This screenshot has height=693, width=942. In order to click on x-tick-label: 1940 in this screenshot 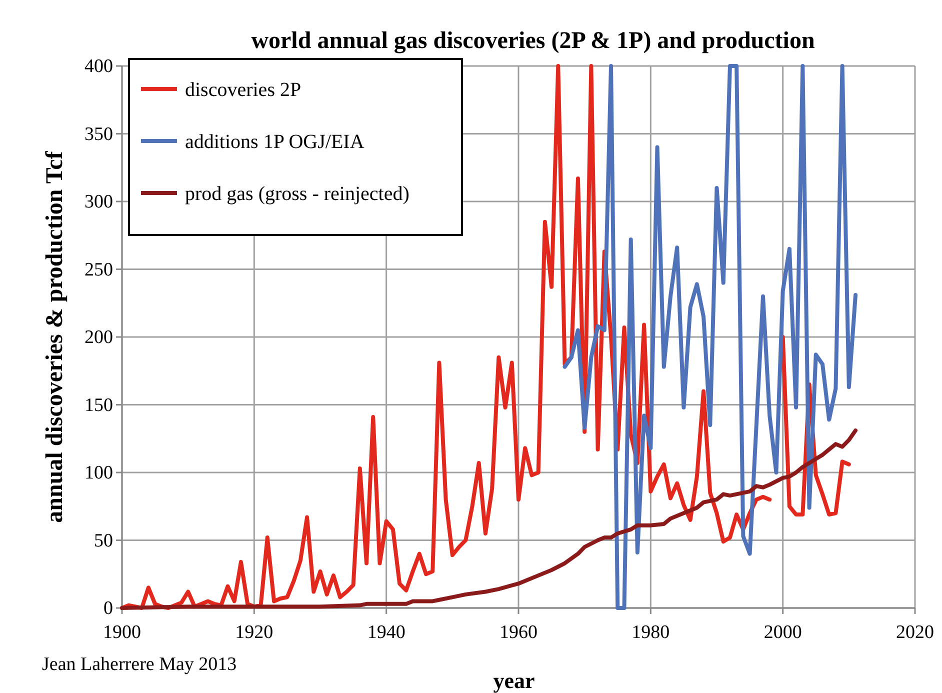, I will do `click(386, 632)`.